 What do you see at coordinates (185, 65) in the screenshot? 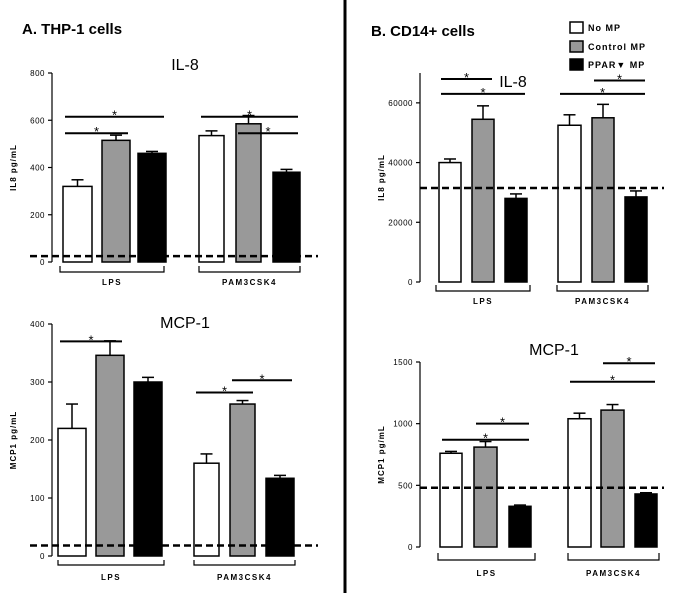
I see `a-il8-title: IL-8` at bounding box center [185, 65].